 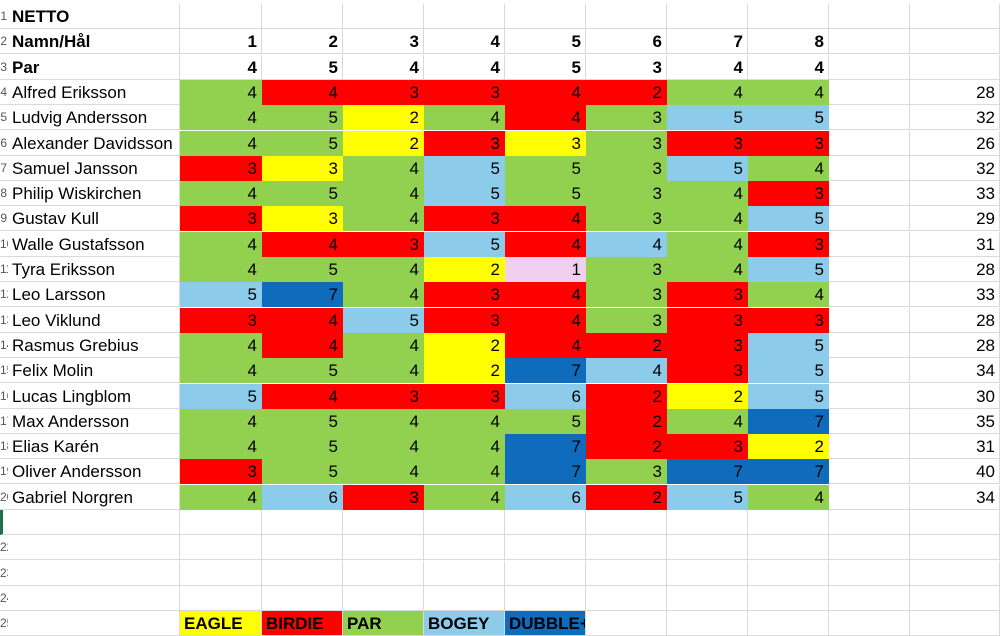 What do you see at coordinates (94, 42) in the screenshot?
I see `header-label: Namn/Hål` at bounding box center [94, 42].